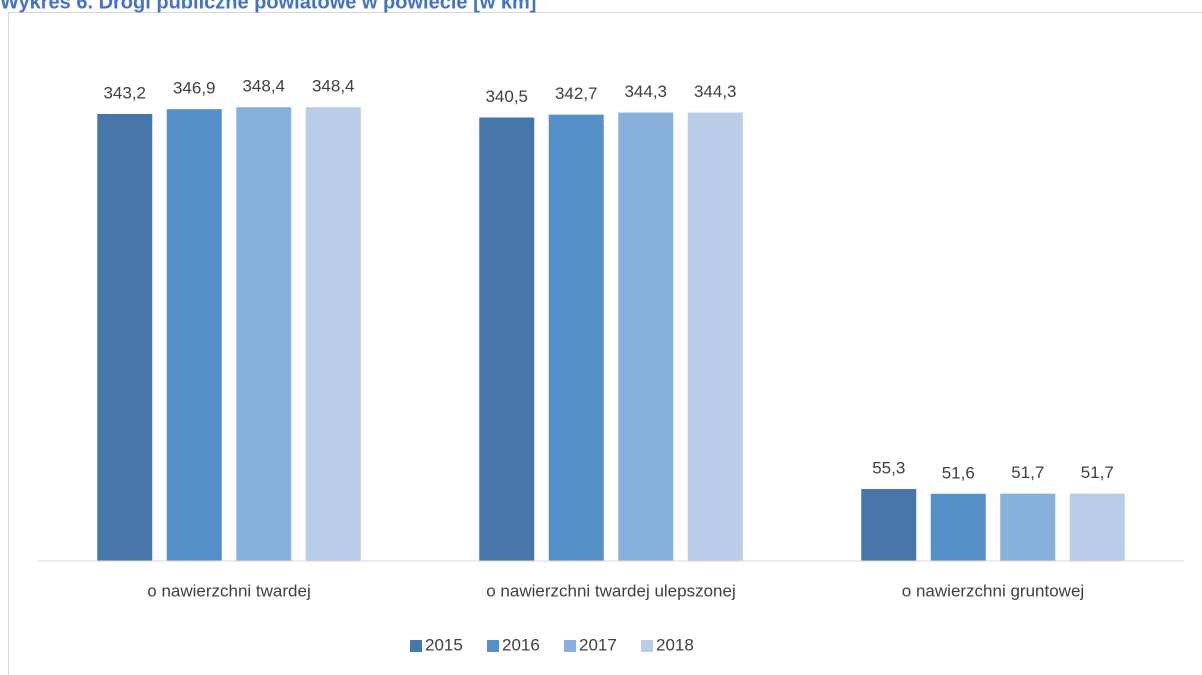 This screenshot has height=675, width=1202. I want to click on data-label: 346,9, so click(194, 88).